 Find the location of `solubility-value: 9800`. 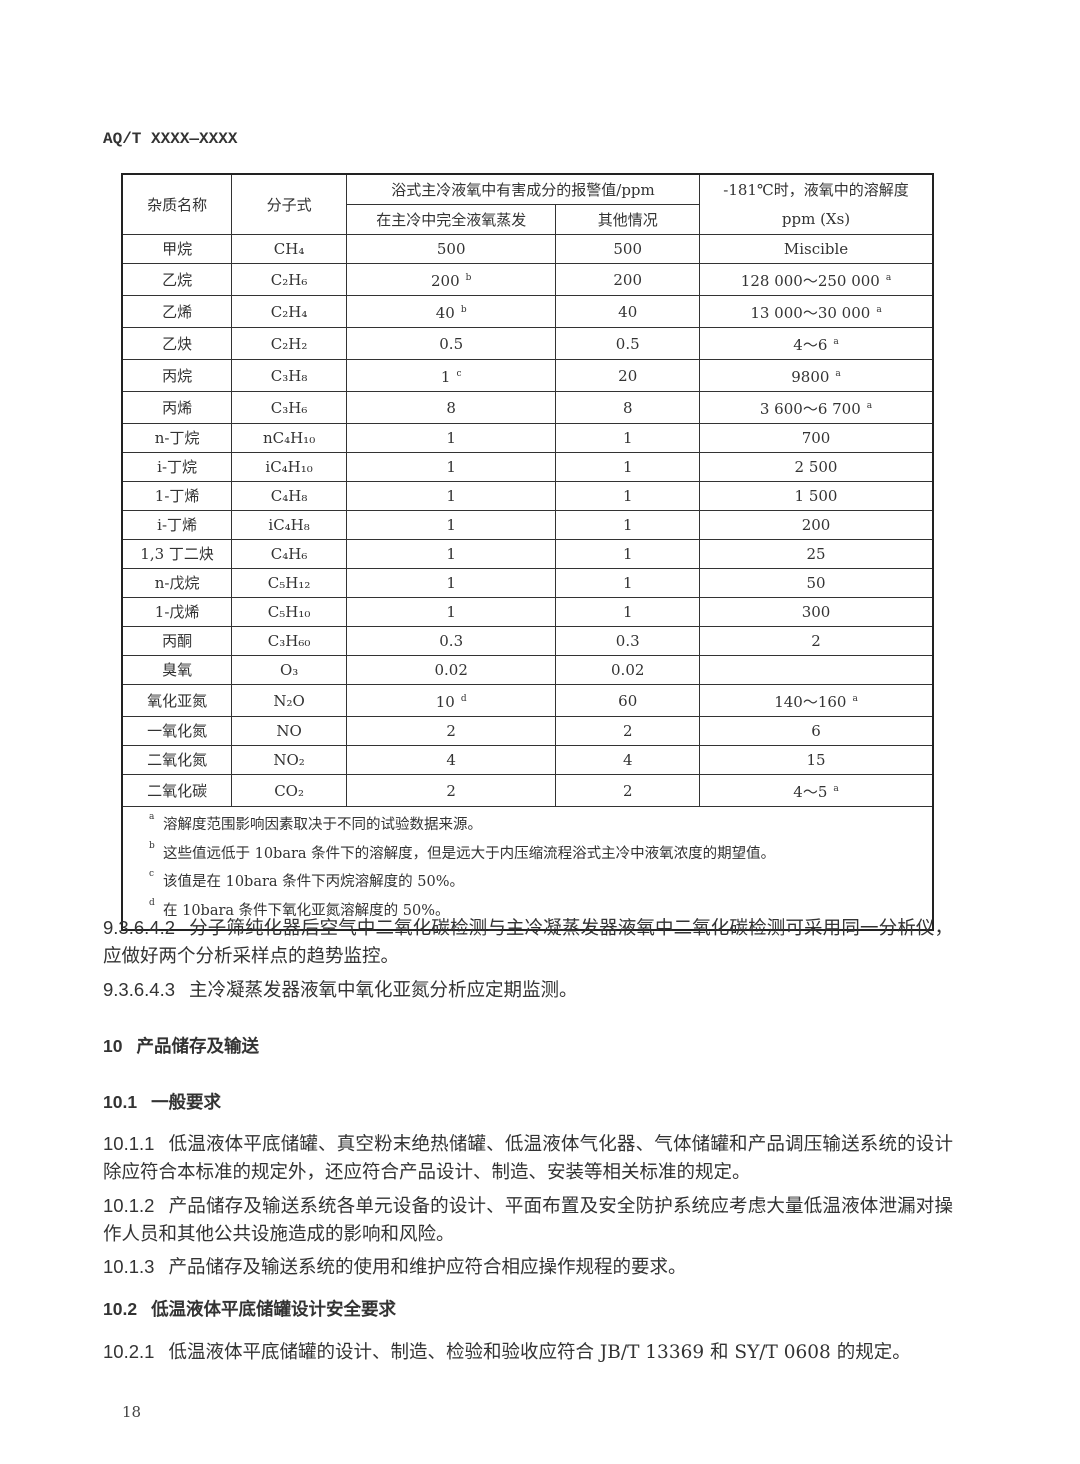

solubility-value: 9800 is located at coordinates (810, 377).